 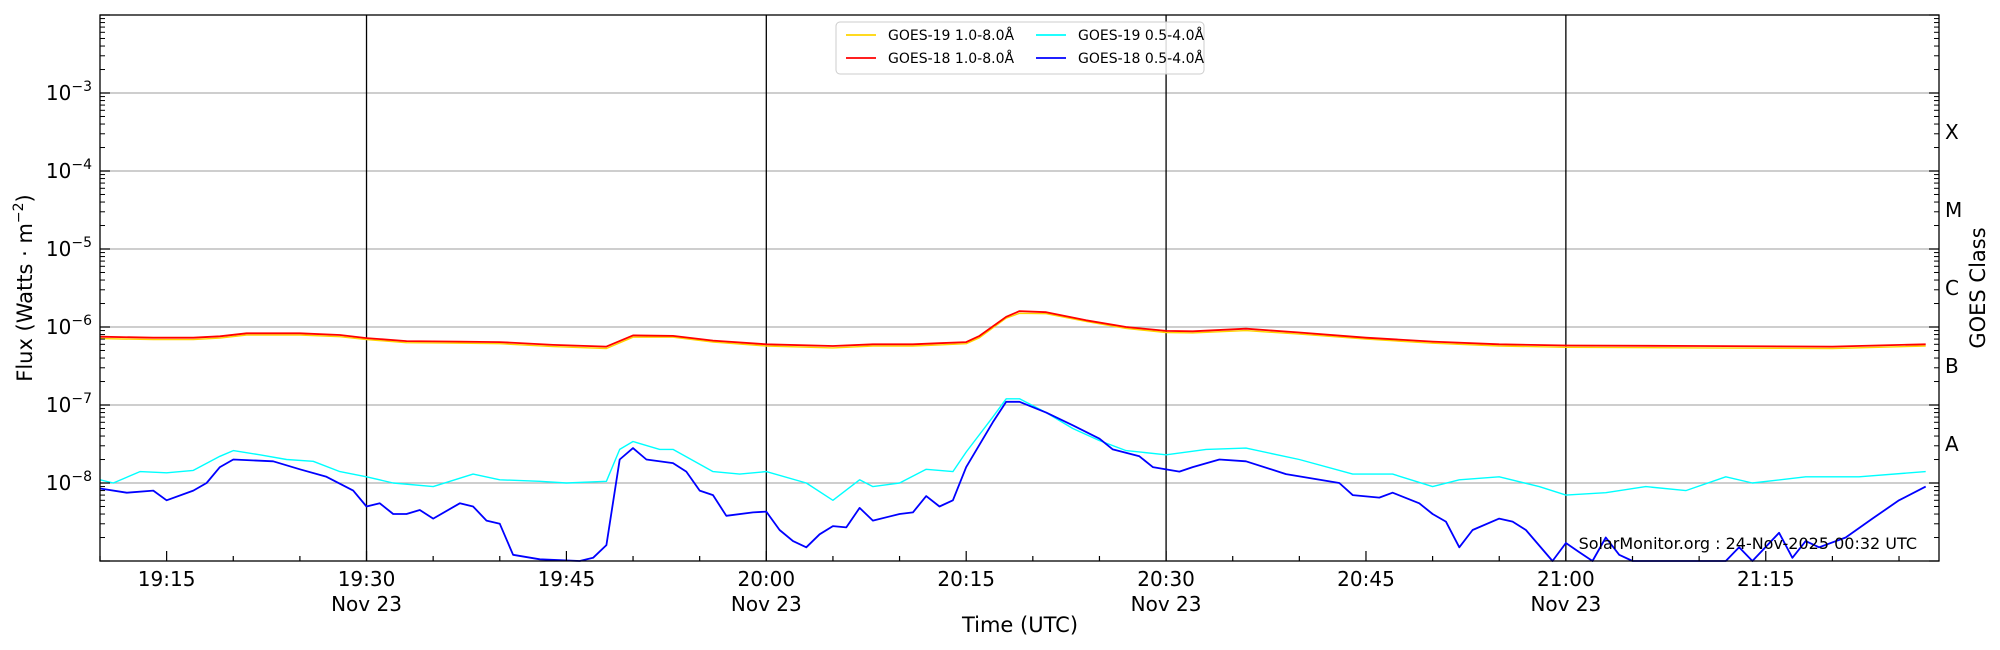 What do you see at coordinates (69, 92) in the screenshot?
I see `y-tick-label: 10⁻³` at bounding box center [69, 92].